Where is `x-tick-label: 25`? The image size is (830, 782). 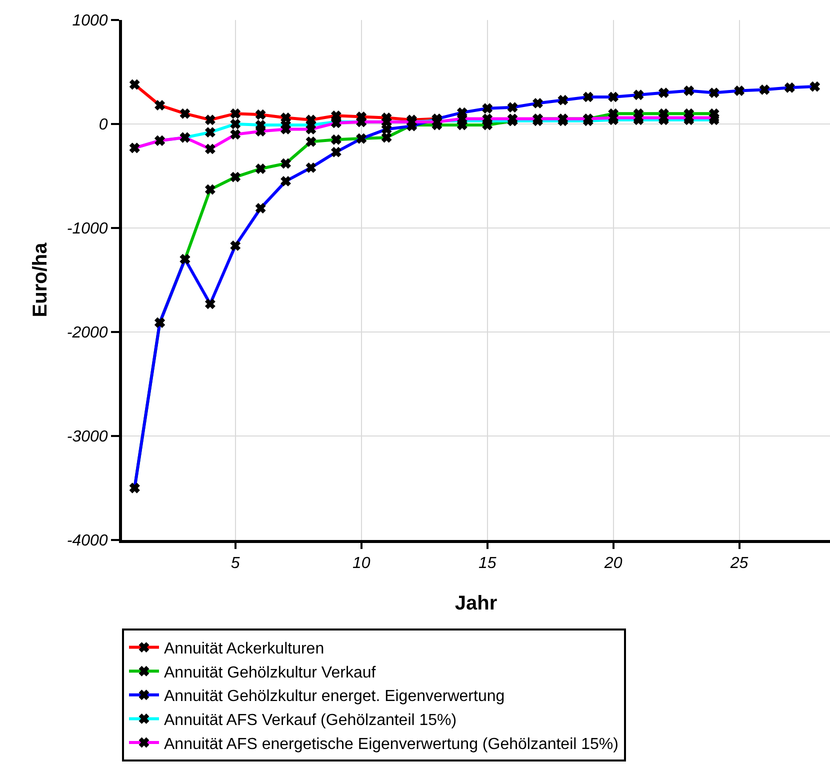
x-tick-label: 25 is located at coordinates (738, 563).